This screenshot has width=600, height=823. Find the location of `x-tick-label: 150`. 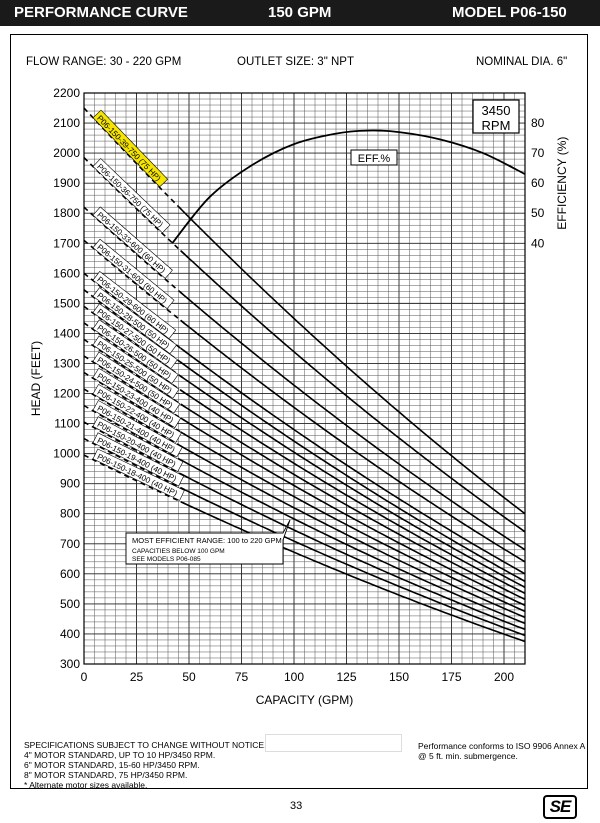

x-tick-label: 150 is located at coordinates (399, 677).